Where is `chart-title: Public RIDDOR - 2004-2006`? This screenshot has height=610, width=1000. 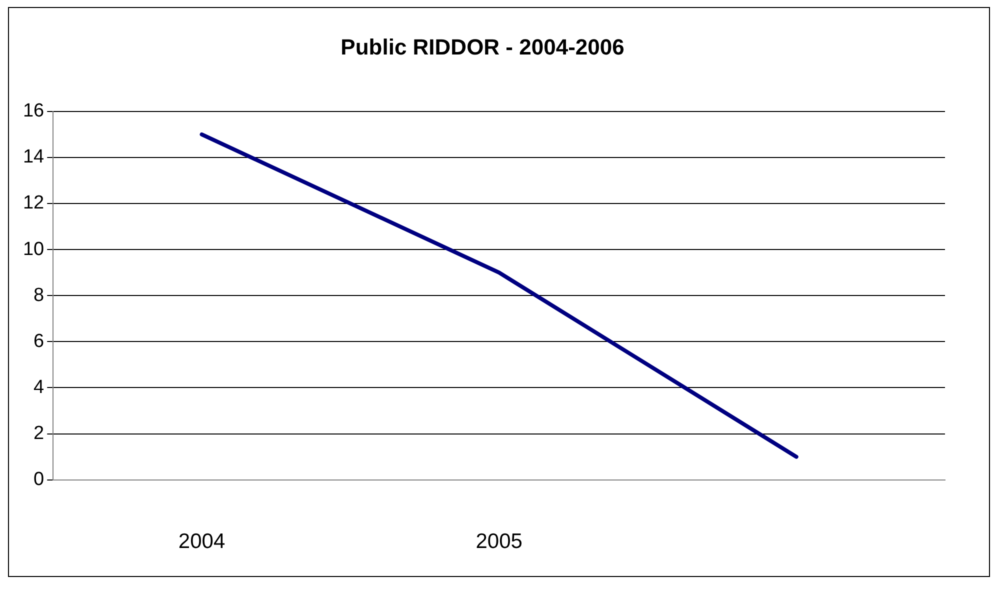
chart-title: Public RIDDOR - 2004-2006 is located at coordinates (482, 47).